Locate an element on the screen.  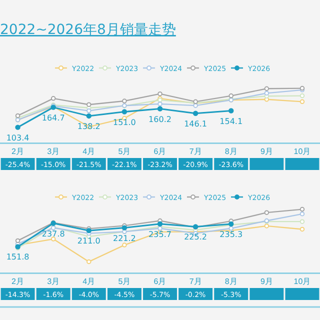
data-label: 146.1 is located at coordinates (196, 123).